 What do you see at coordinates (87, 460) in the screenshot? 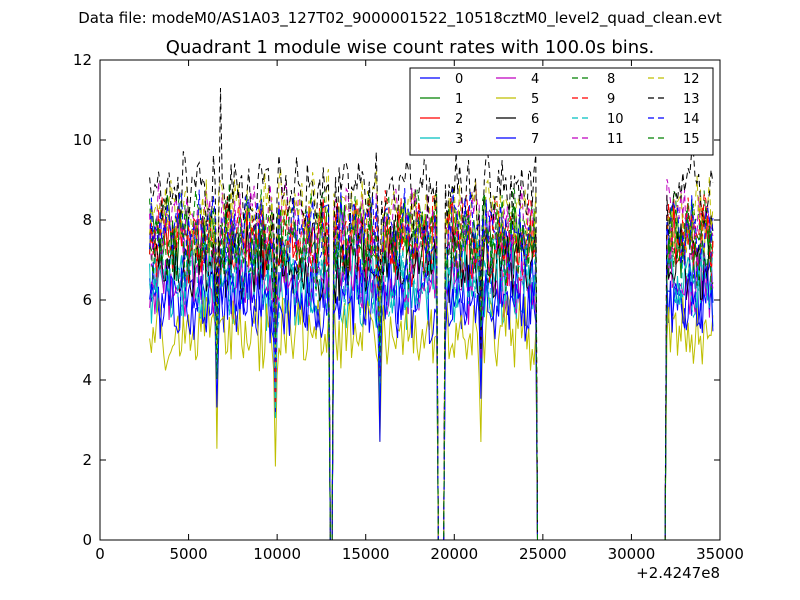
I see `y-tick-label: 2` at bounding box center [87, 460].